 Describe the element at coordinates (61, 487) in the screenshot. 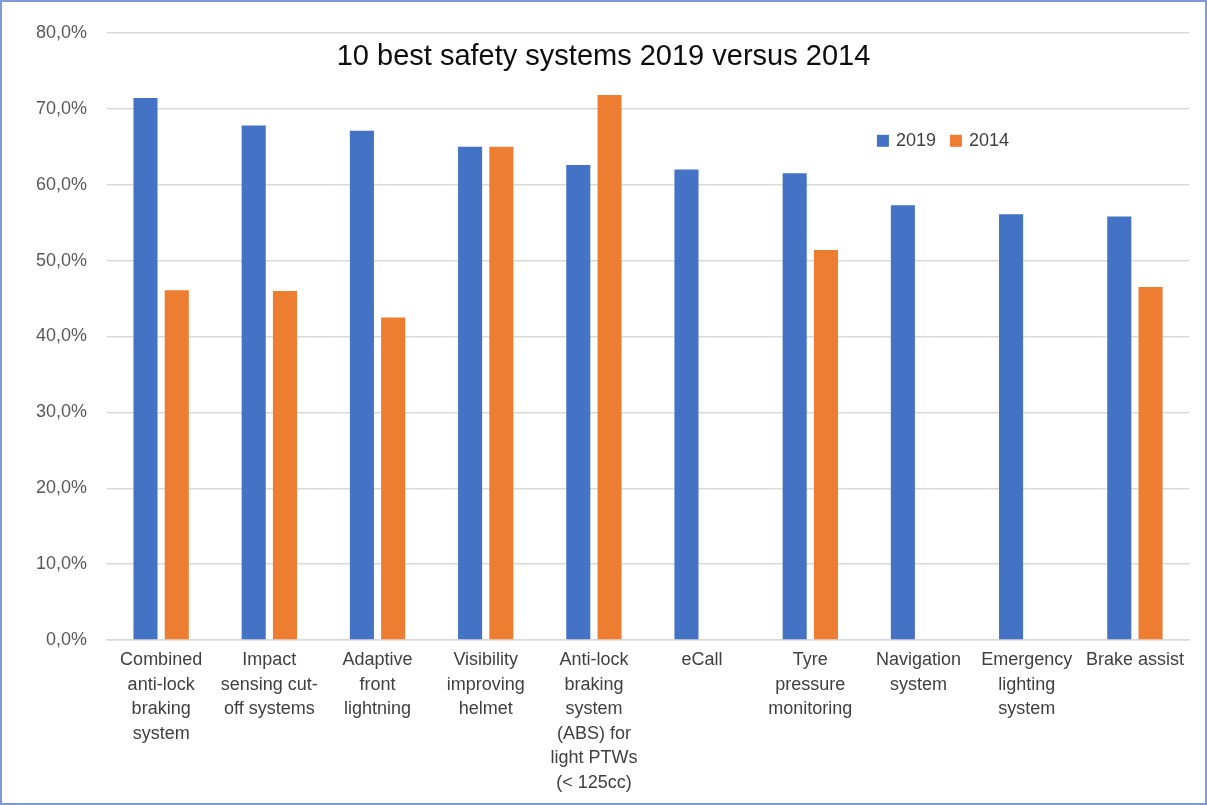

I see `y-tick-label: 20,0%` at that location.